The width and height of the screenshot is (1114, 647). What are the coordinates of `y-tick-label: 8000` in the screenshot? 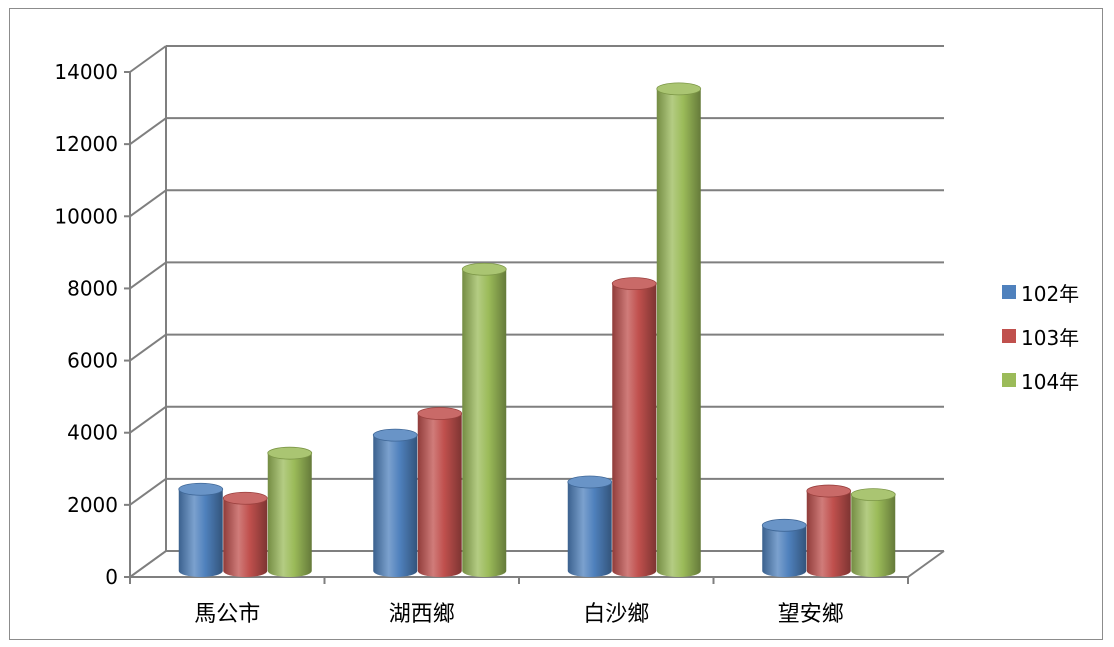 It's located at (92, 288).